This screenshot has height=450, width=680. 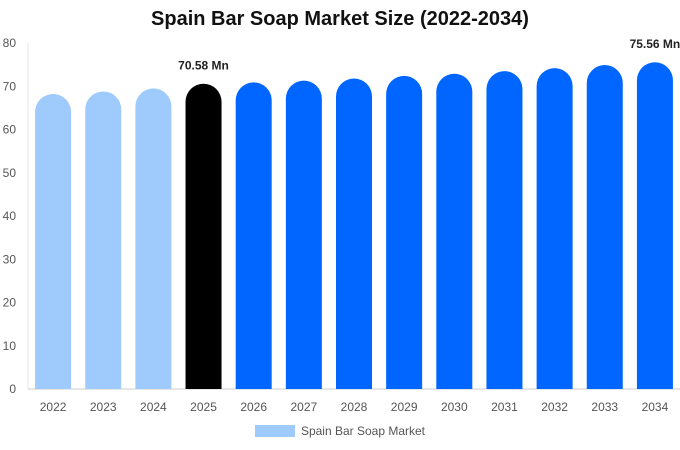 What do you see at coordinates (153, 407) in the screenshot?
I see `x-tick-label: 2024` at bounding box center [153, 407].